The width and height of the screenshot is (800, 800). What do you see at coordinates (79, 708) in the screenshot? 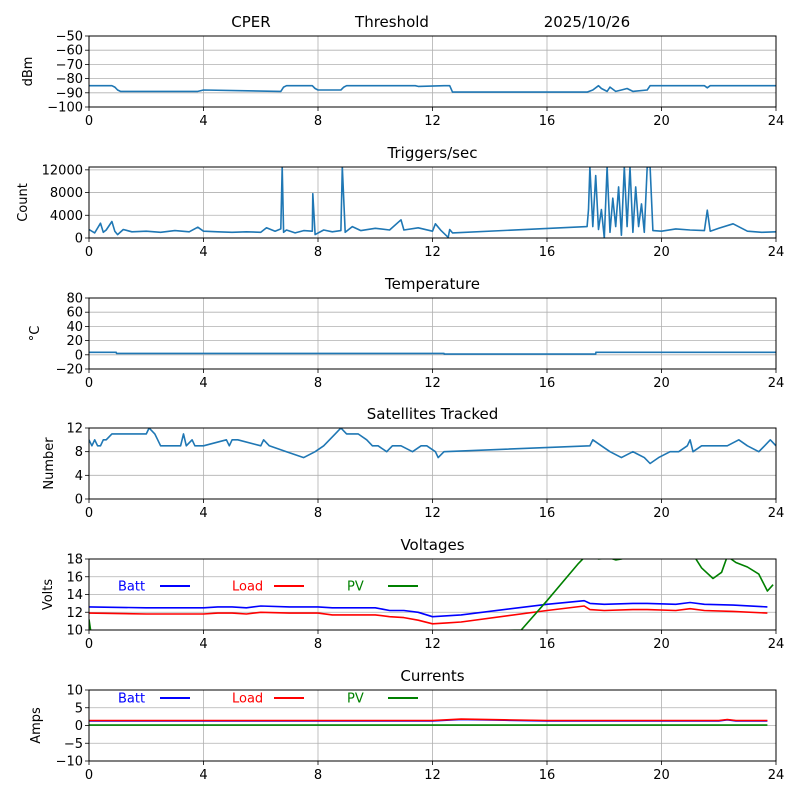
I see `y-tick-label: 5` at bounding box center [79, 708].